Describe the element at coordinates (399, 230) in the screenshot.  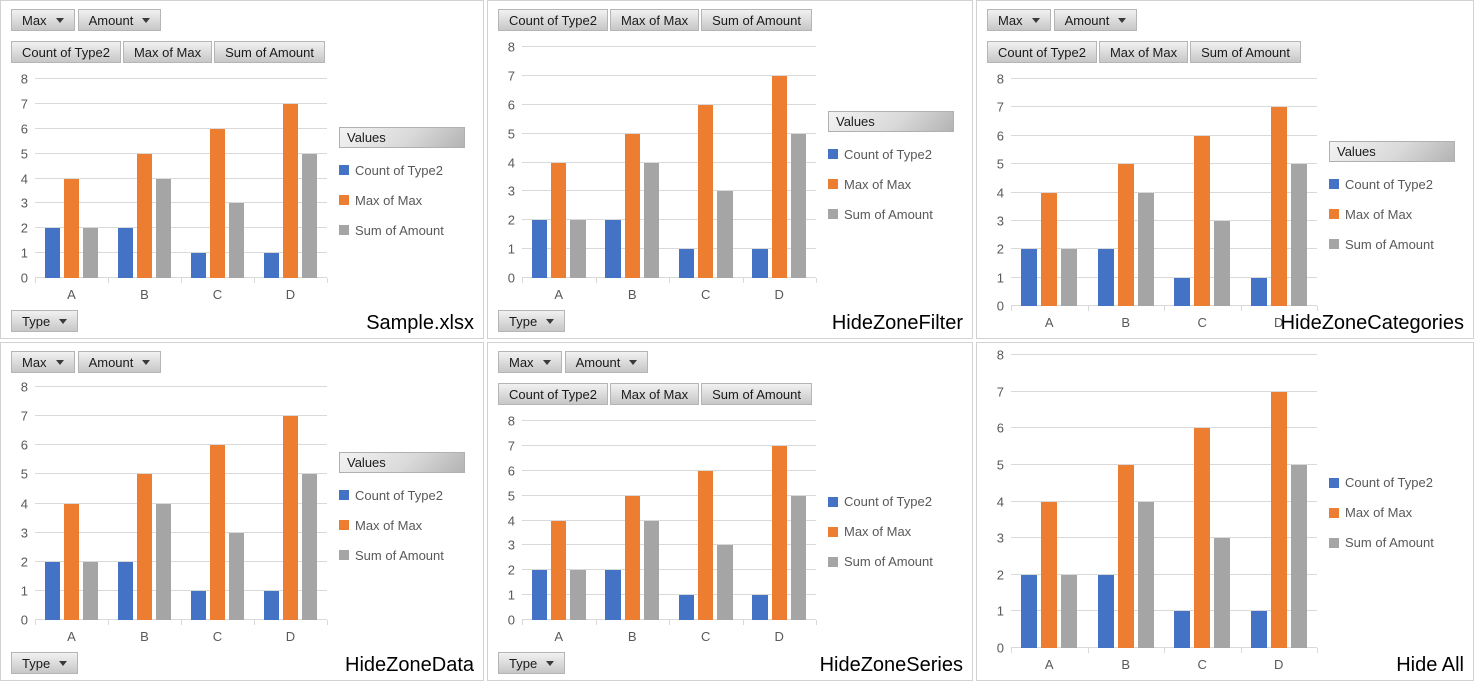
I see `legend-label: Sum of Amount` at that location.